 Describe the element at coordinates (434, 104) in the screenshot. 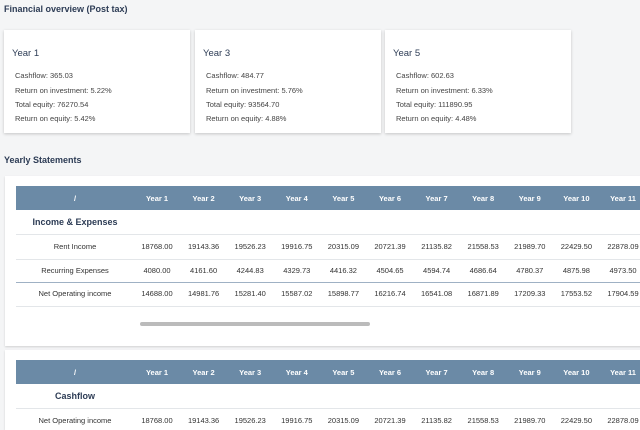

I see `card-metric: Total equity: 111890.95` at that location.